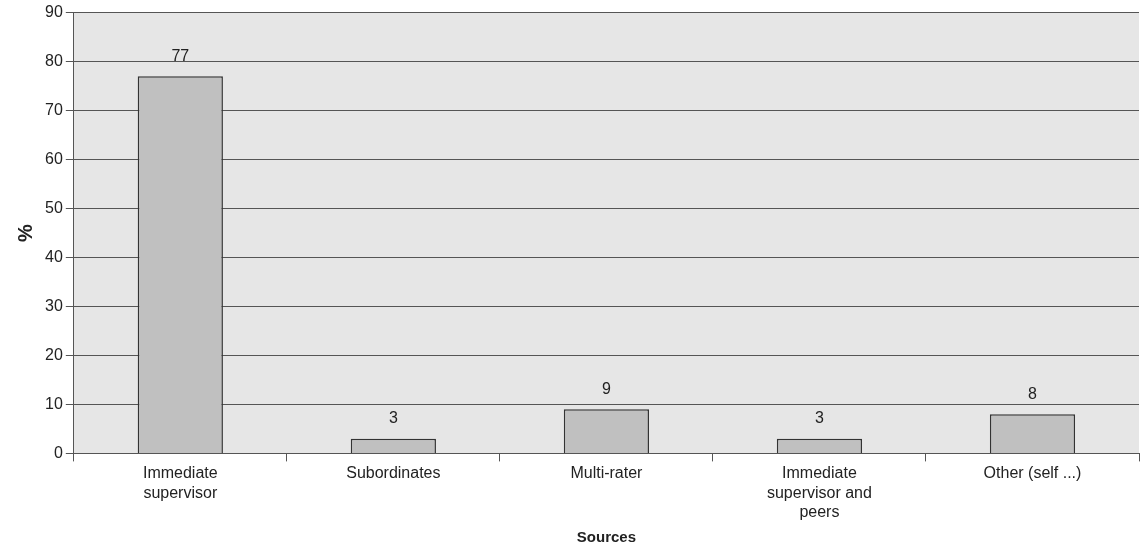 This screenshot has height=555, width=1141. What do you see at coordinates (606, 537) in the screenshot?
I see `x-axis-title: Sources` at bounding box center [606, 537].